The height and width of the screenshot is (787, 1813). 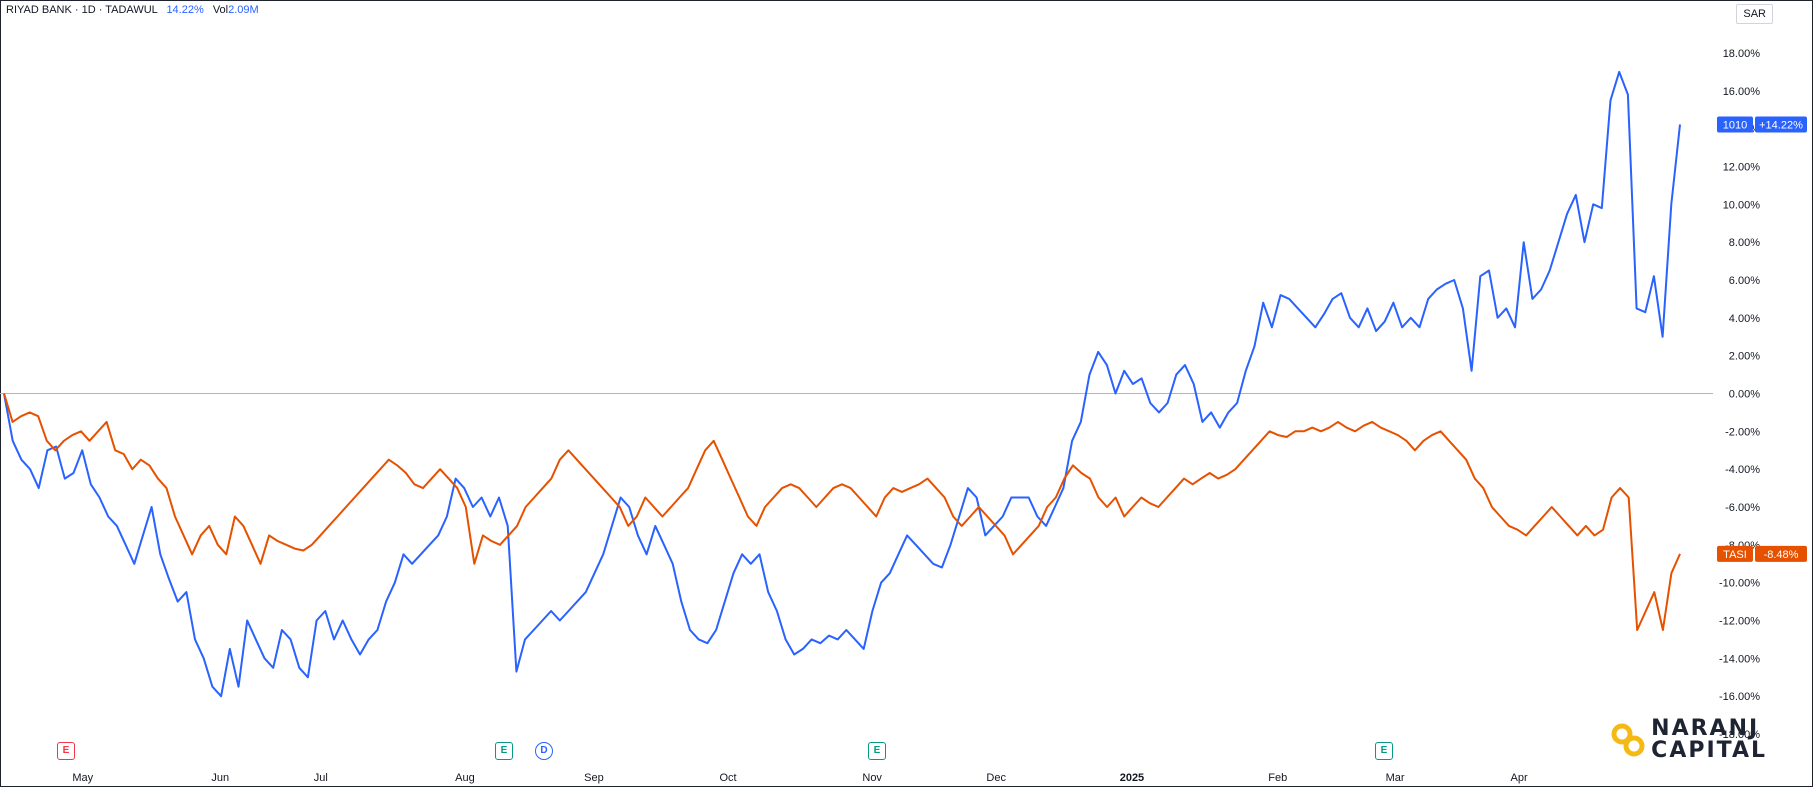 What do you see at coordinates (1744, 357) in the screenshot?
I see `y-tick-label: 2.00%` at bounding box center [1744, 357].